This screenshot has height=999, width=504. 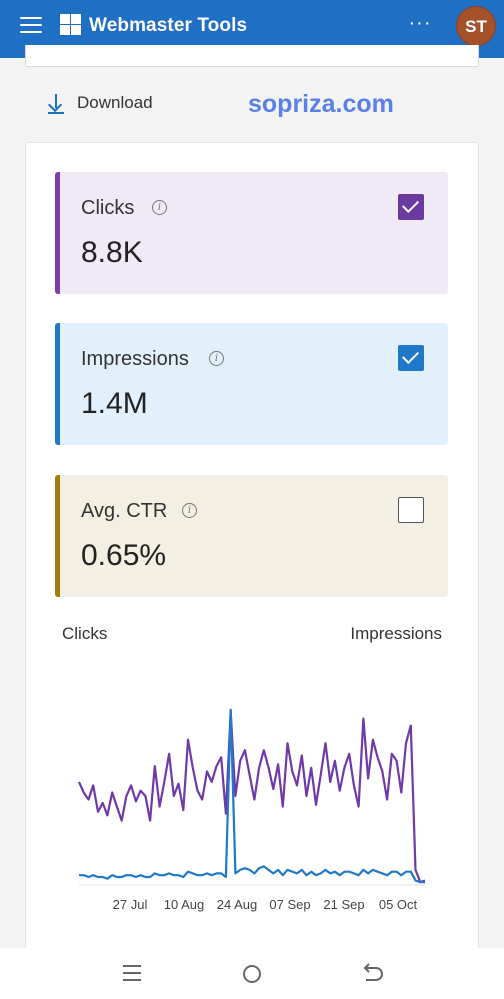 I want to click on back-icon, so click(x=372, y=973).